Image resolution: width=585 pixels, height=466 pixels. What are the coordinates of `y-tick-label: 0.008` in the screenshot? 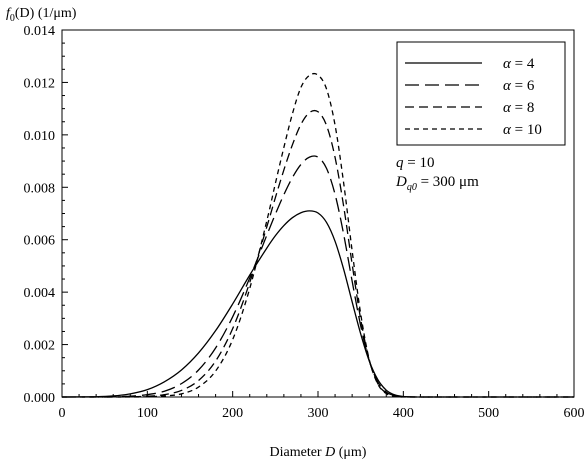 It's located at (40, 188).